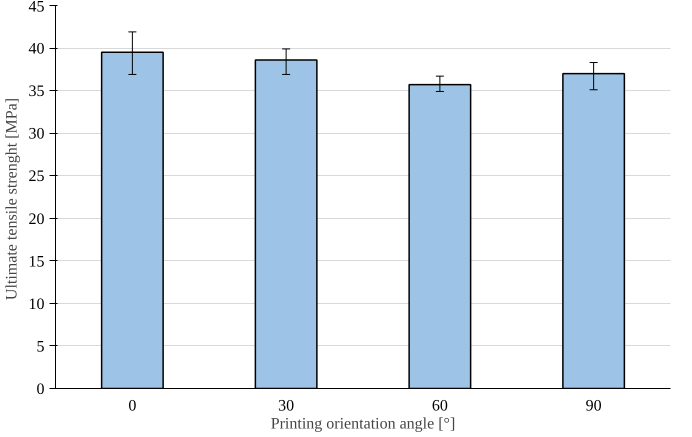  Describe the element at coordinates (12, 199) in the screenshot. I see `y-axis-title: Ultimate tensile strenght [MPa]` at that location.